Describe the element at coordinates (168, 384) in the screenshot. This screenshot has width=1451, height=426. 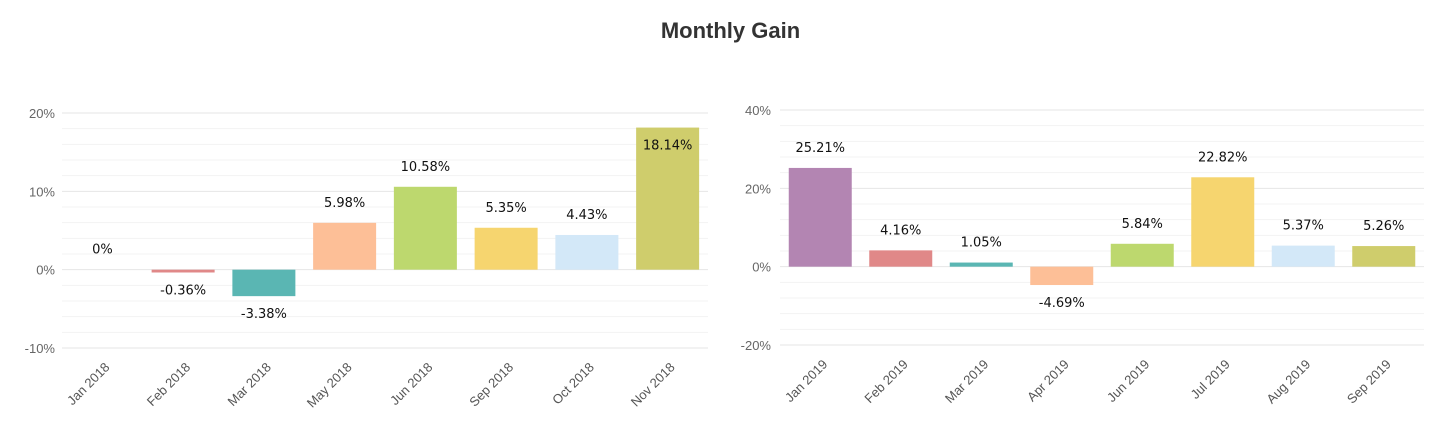
I see `x-tick-label: Feb 2018` at that location.